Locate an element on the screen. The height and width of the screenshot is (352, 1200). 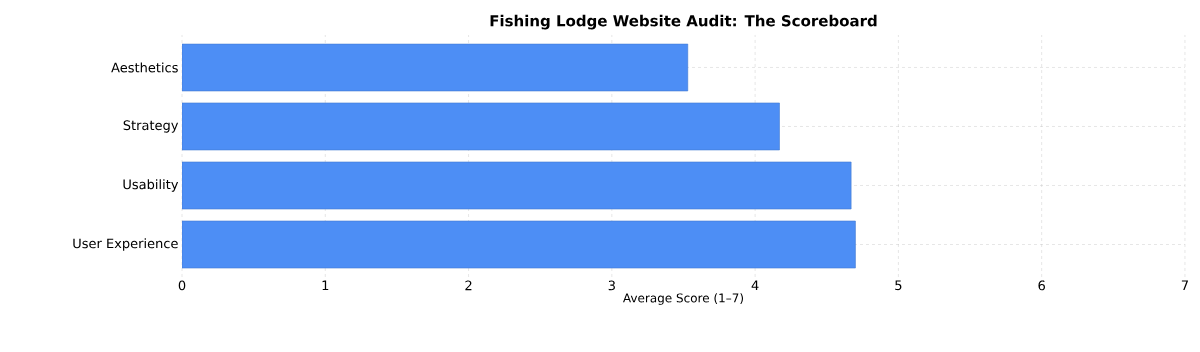
y-tick-label: Usability is located at coordinates (151, 185).